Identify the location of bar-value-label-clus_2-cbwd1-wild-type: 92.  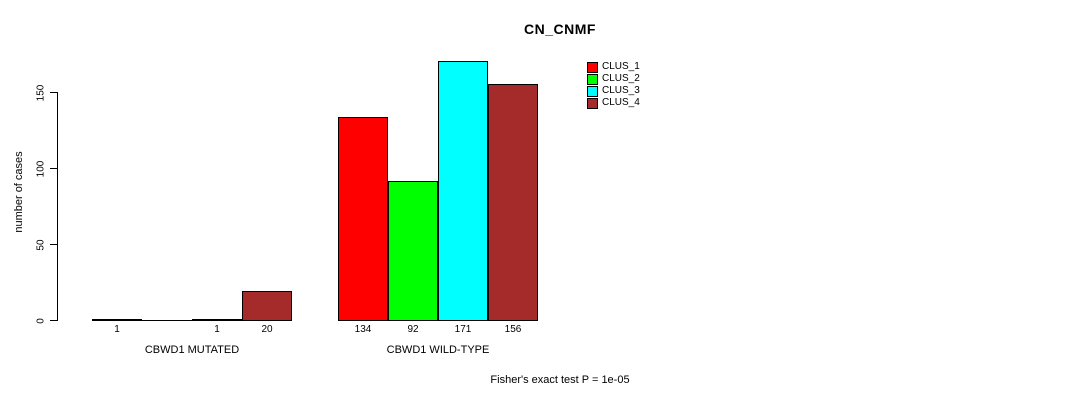
(413, 329).